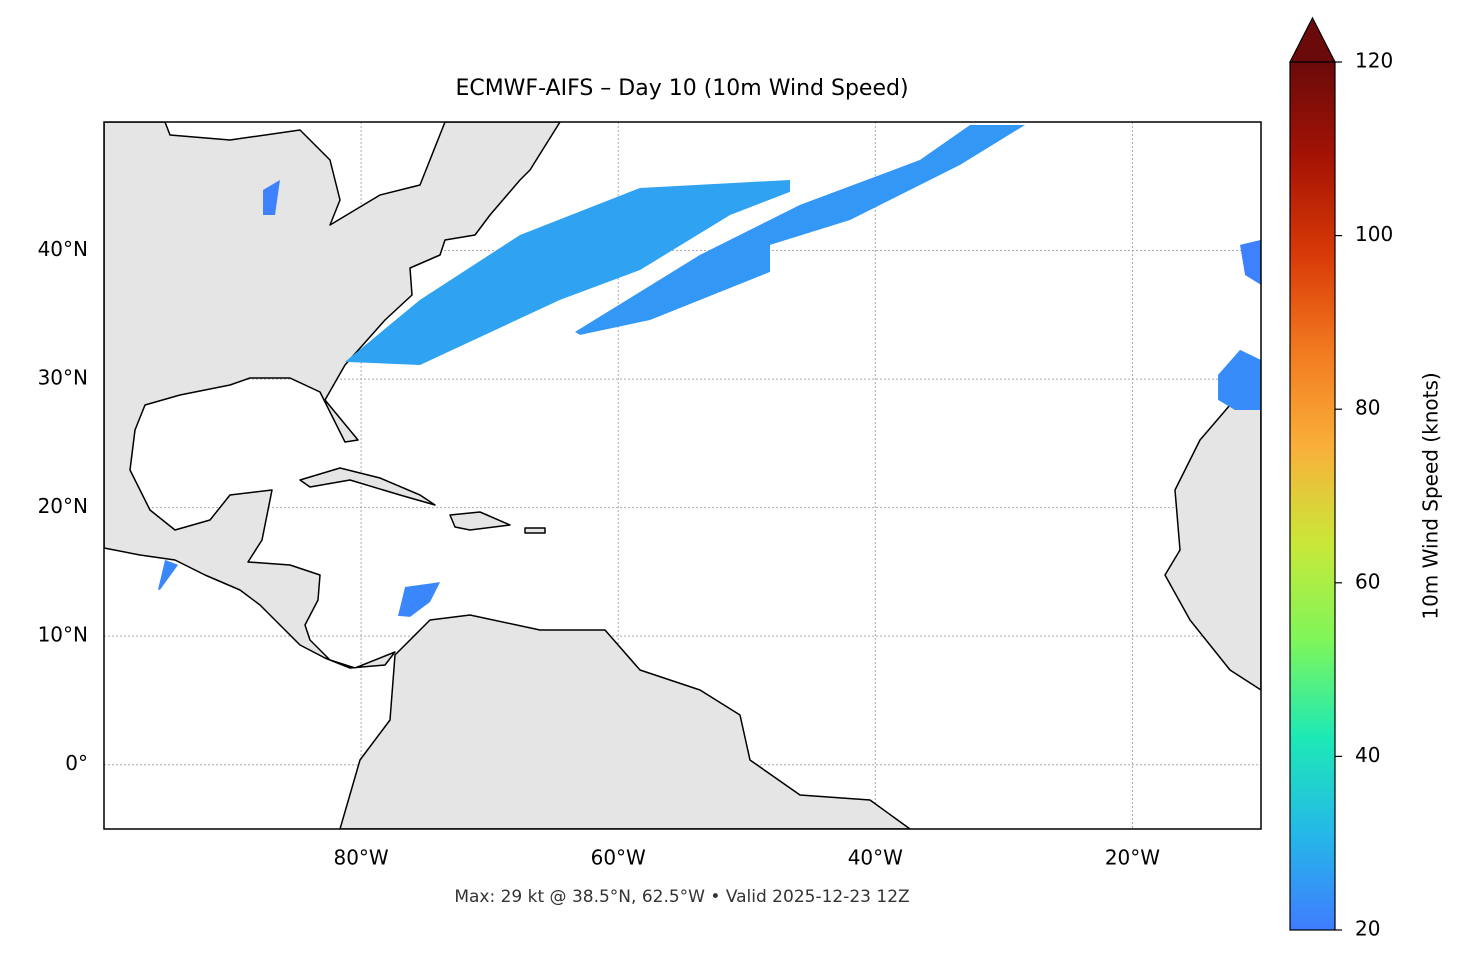 The height and width of the screenshot is (973, 1466). What do you see at coordinates (625, 721) in the screenshot?
I see `south-america` at bounding box center [625, 721].